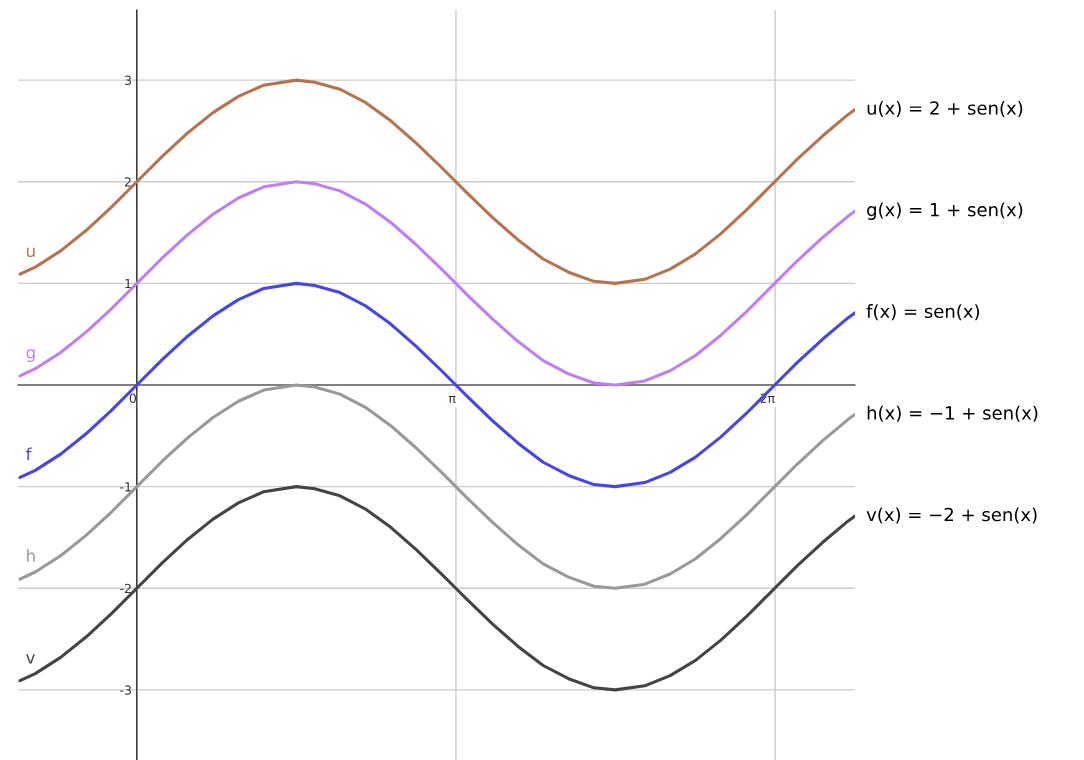 Image resolution: width=1084 pixels, height=760 pixels. I want to click on y-tick-label: -2, so click(125, 588).